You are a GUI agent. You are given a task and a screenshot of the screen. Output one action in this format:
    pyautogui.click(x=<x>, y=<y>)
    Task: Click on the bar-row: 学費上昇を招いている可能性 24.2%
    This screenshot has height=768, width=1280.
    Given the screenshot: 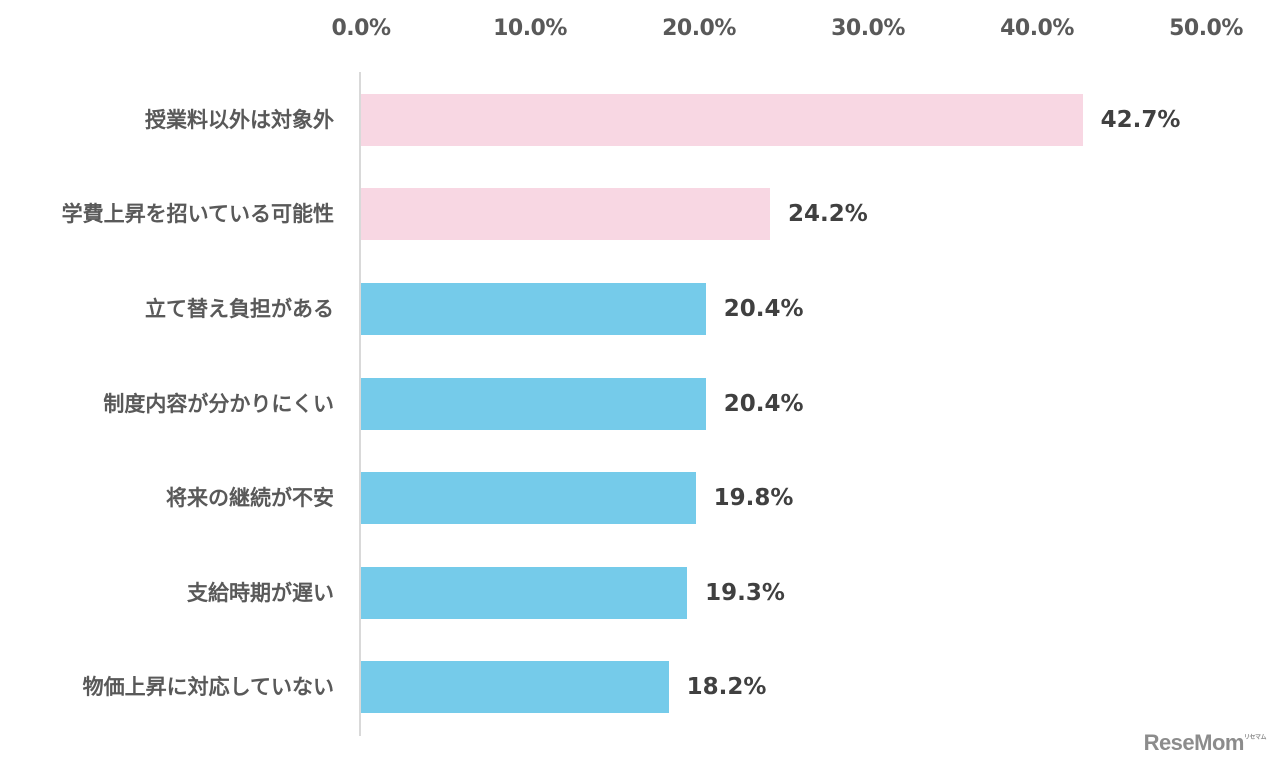 What is the action you would take?
    pyautogui.click(x=640, y=214)
    